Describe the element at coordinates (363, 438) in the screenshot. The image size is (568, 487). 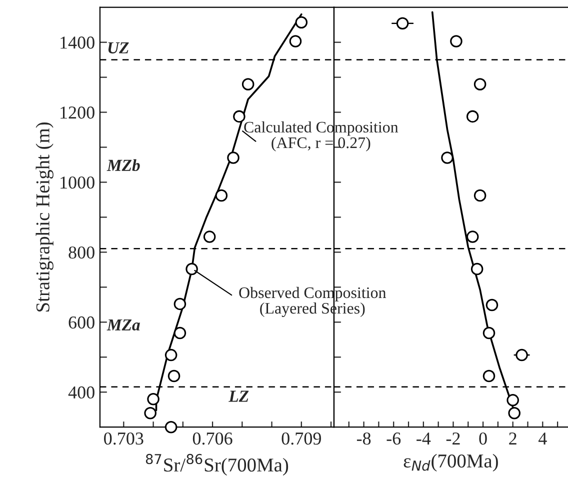
I see `x-tick-label: -8` at that location.